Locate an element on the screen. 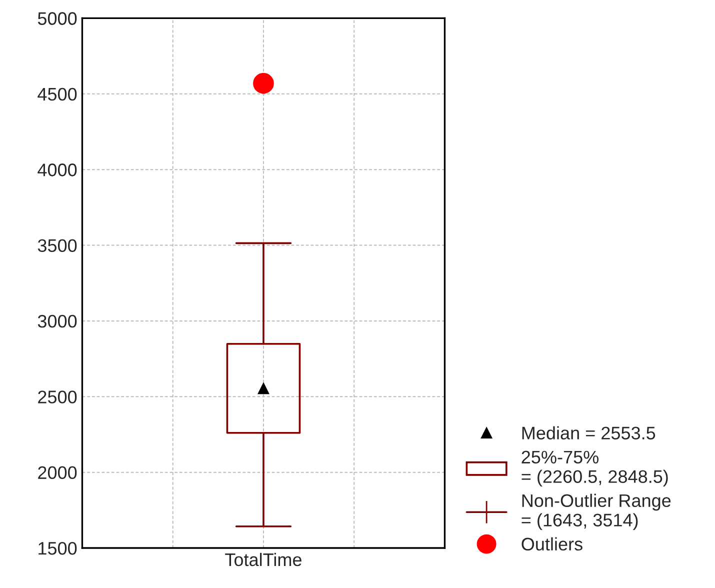 This screenshot has width=715, height=588. y-tick-label: 5000 is located at coordinates (57, 18).